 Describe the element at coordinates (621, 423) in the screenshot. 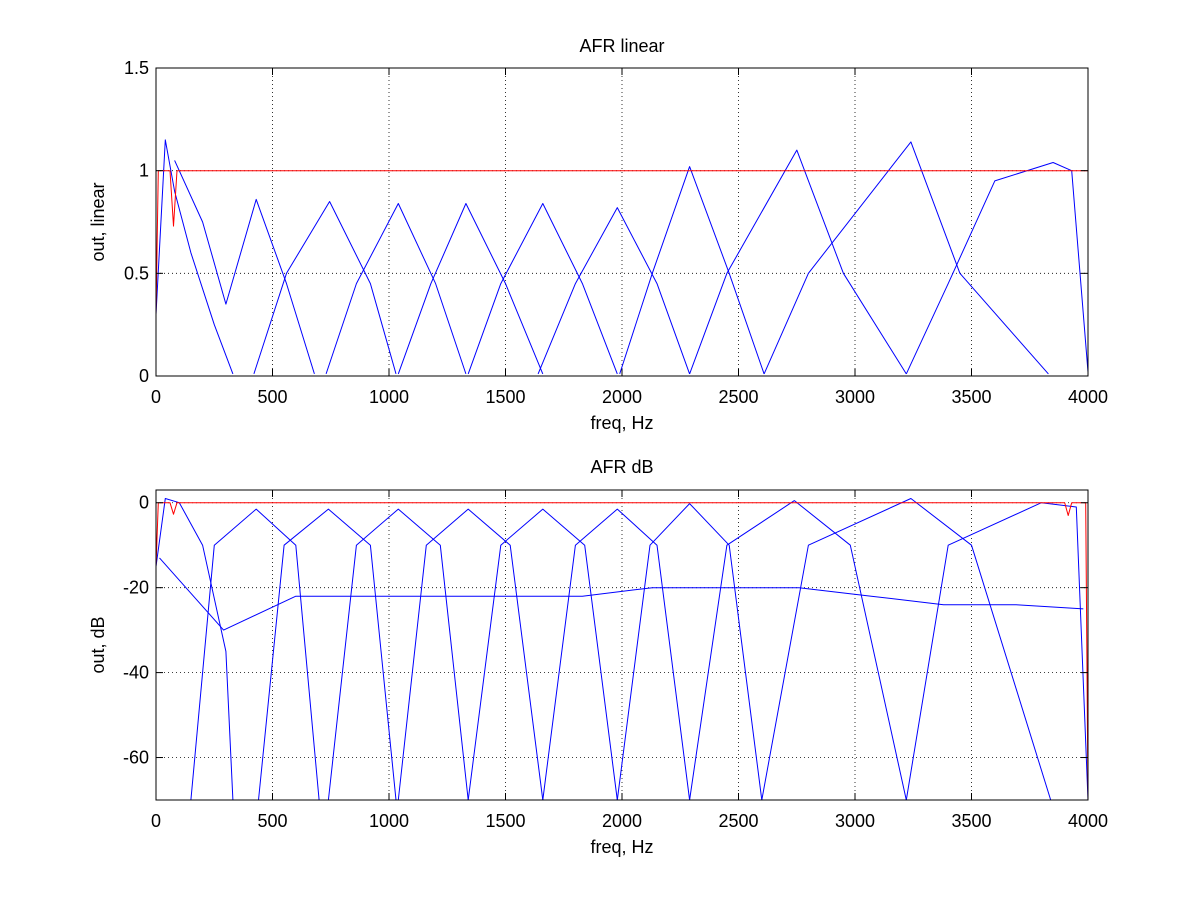

I see `x-axis-label-linear: freq, Hz` at that location.